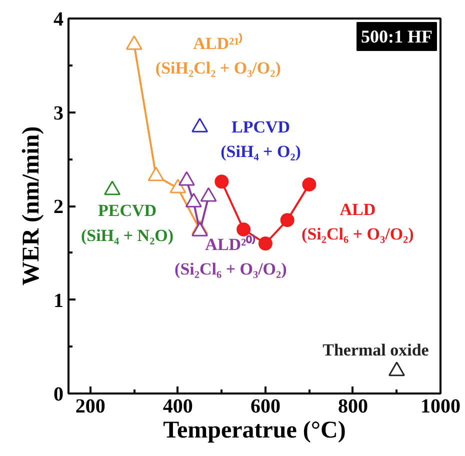 This screenshot has height=456, width=465. What do you see at coordinates (254, 431) in the screenshot?
I see `x-axis-title: Temperatrue (°C)` at bounding box center [254, 431].